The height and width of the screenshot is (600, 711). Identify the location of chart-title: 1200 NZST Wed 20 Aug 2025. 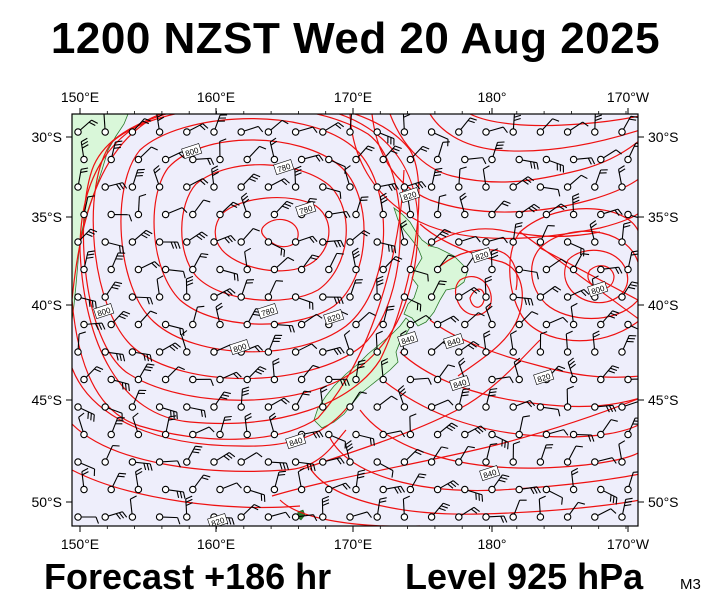
(355, 38).